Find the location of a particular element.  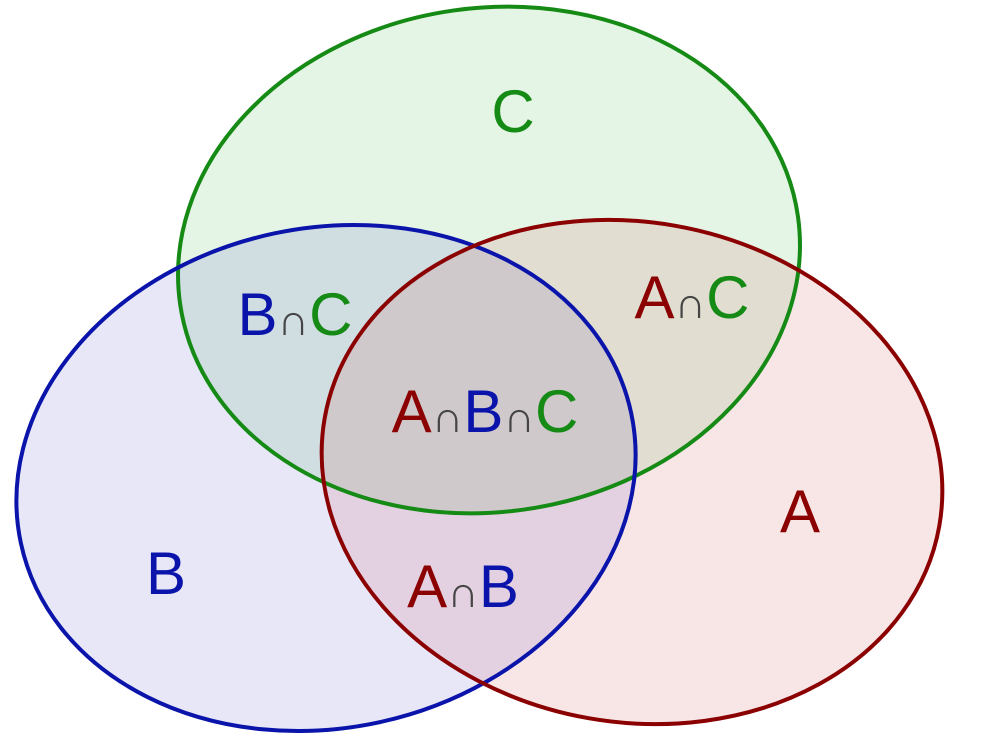

label-b-and-c: B∩C is located at coordinates (295, 314).